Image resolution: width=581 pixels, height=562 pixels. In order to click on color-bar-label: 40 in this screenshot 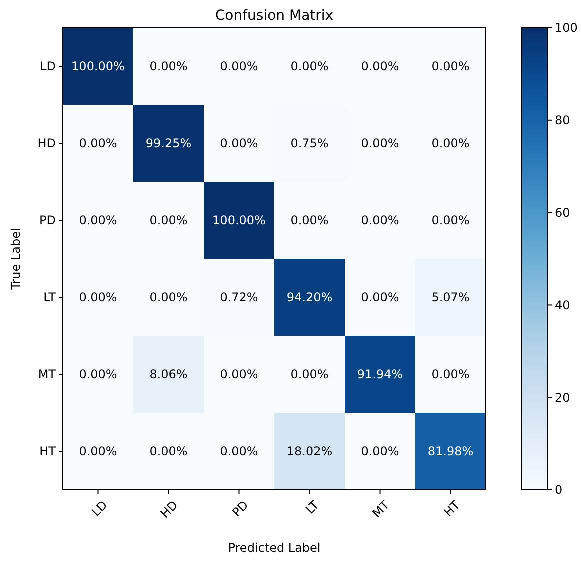, I will do `click(562, 305)`.